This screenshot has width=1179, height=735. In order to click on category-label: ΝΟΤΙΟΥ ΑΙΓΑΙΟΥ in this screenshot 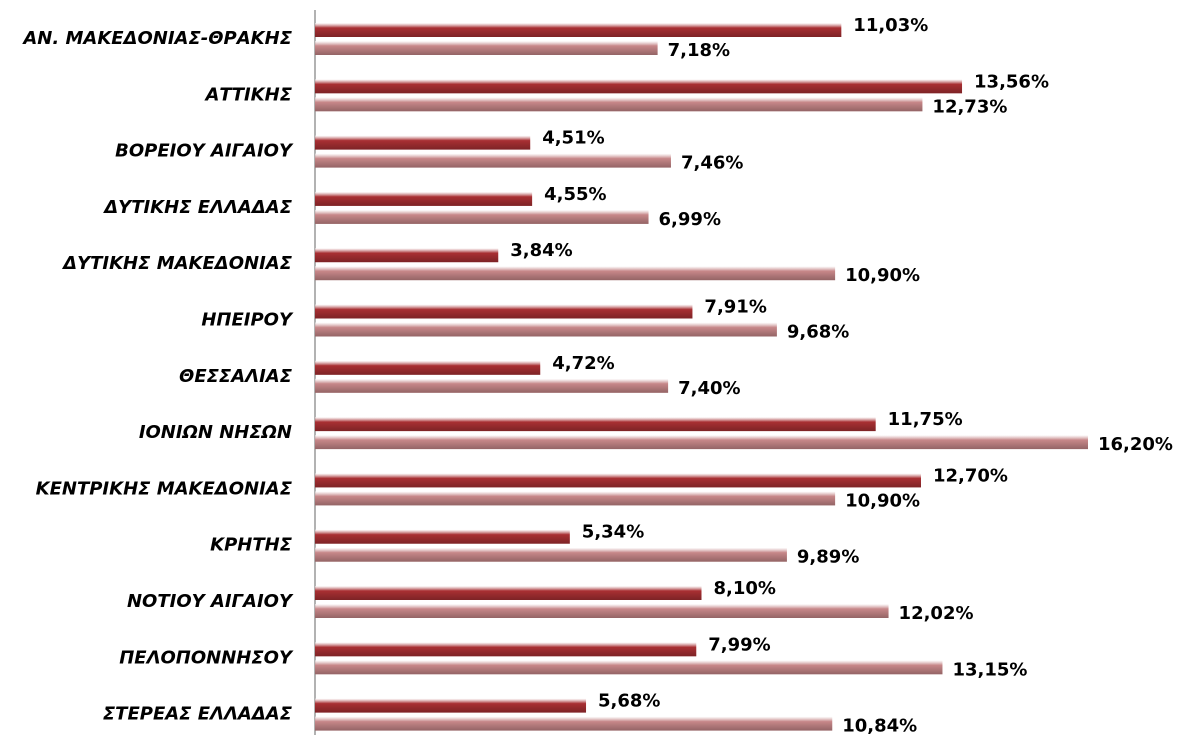, I will do `click(210, 601)`.